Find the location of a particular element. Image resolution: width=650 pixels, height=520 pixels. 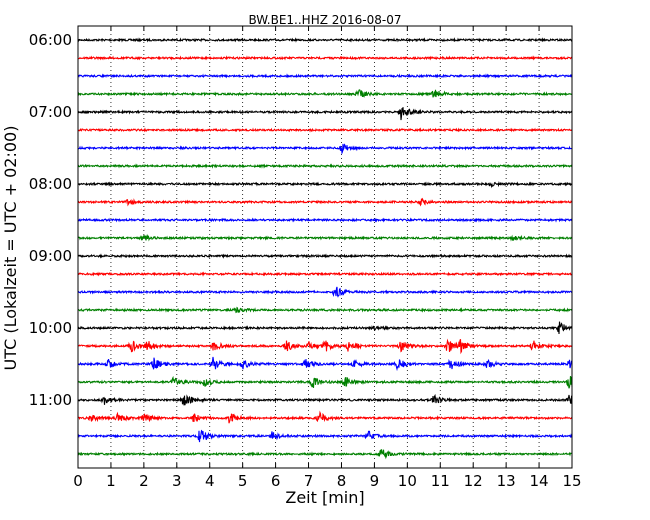

x-tick-label: 4 is located at coordinates (210, 481).